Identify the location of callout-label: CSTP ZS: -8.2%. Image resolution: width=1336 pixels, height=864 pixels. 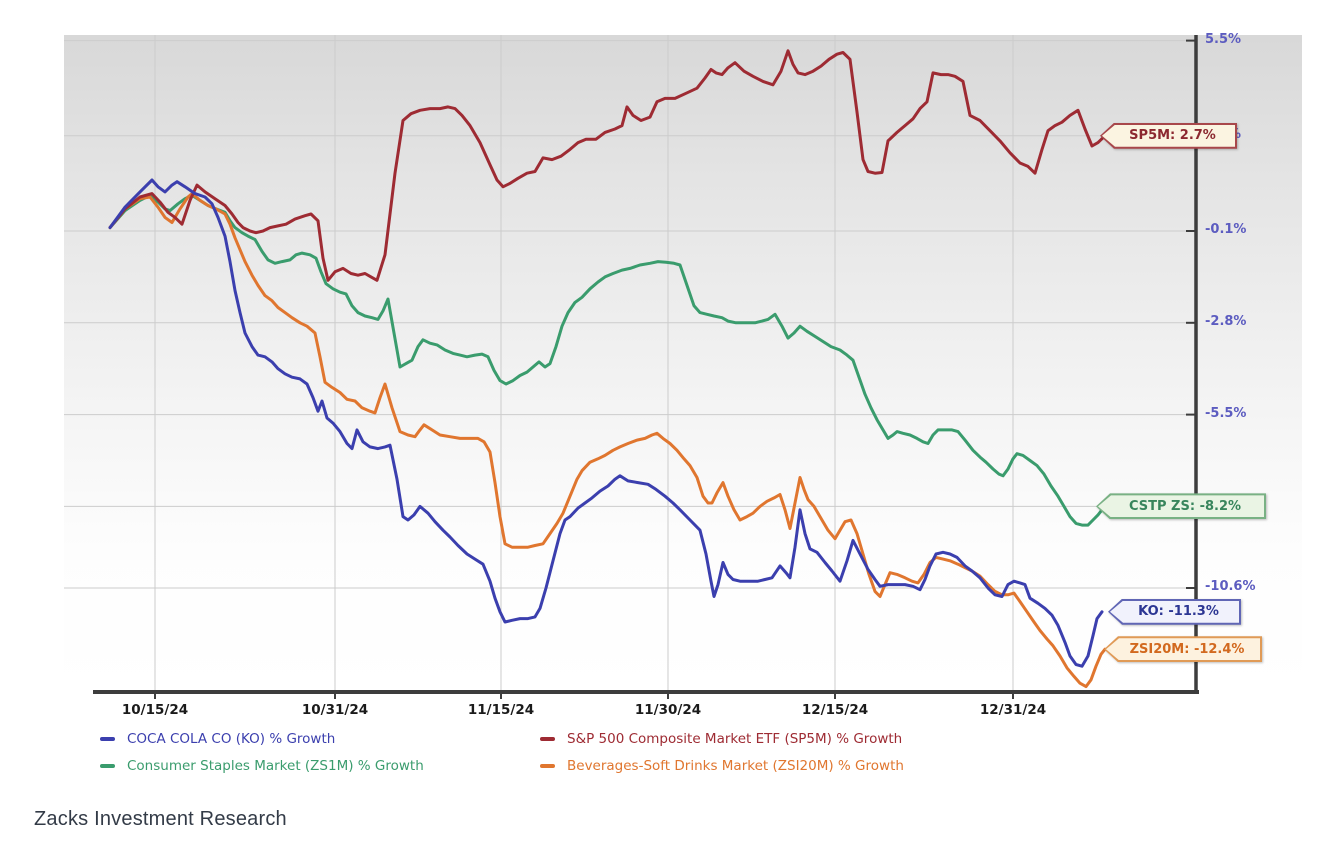
(1181, 506).